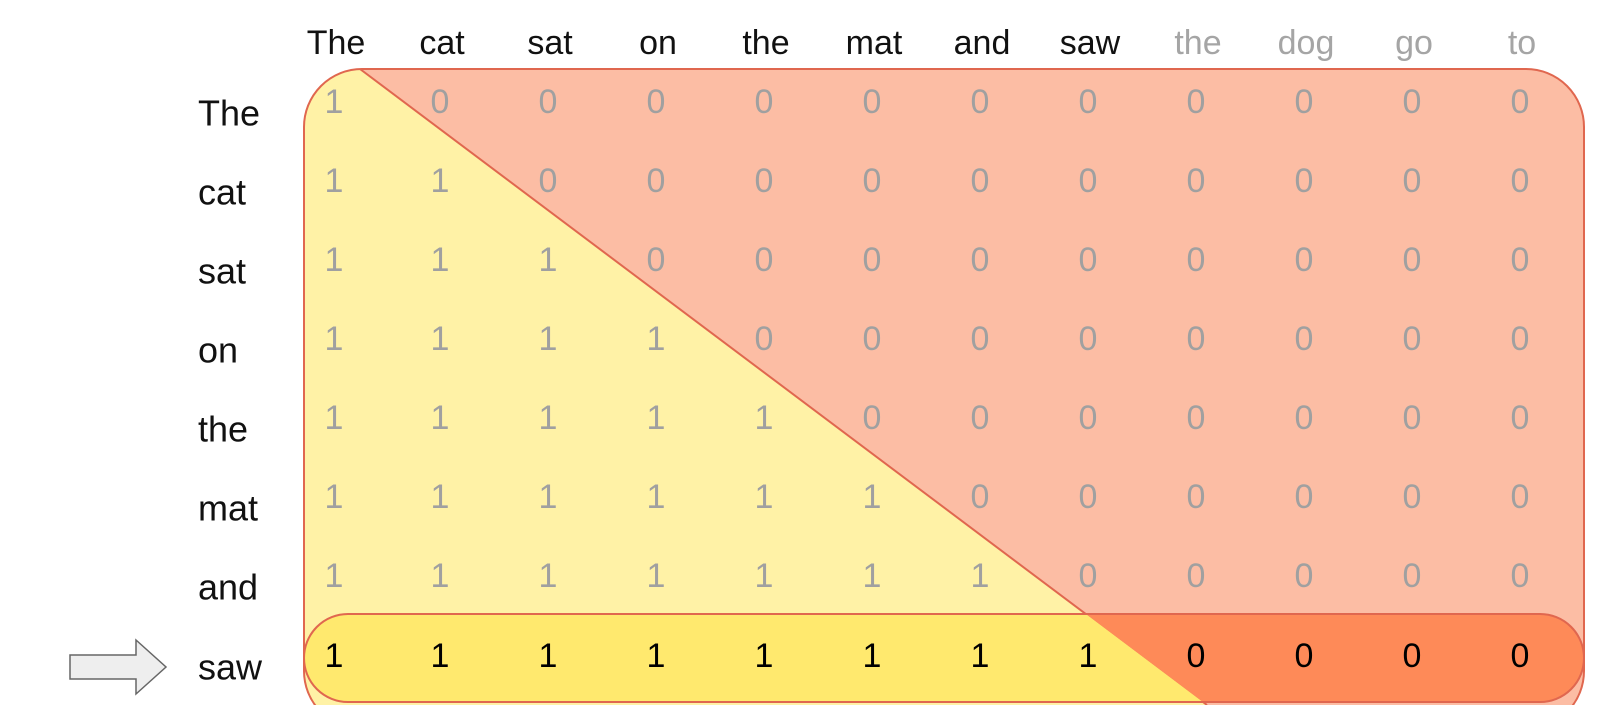 Image resolution: width=1600 pixels, height=705 pixels. What do you see at coordinates (1088, 576) in the screenshot?
I see `mask-cell-6-7: 0` at bounding box center [1088, 576].